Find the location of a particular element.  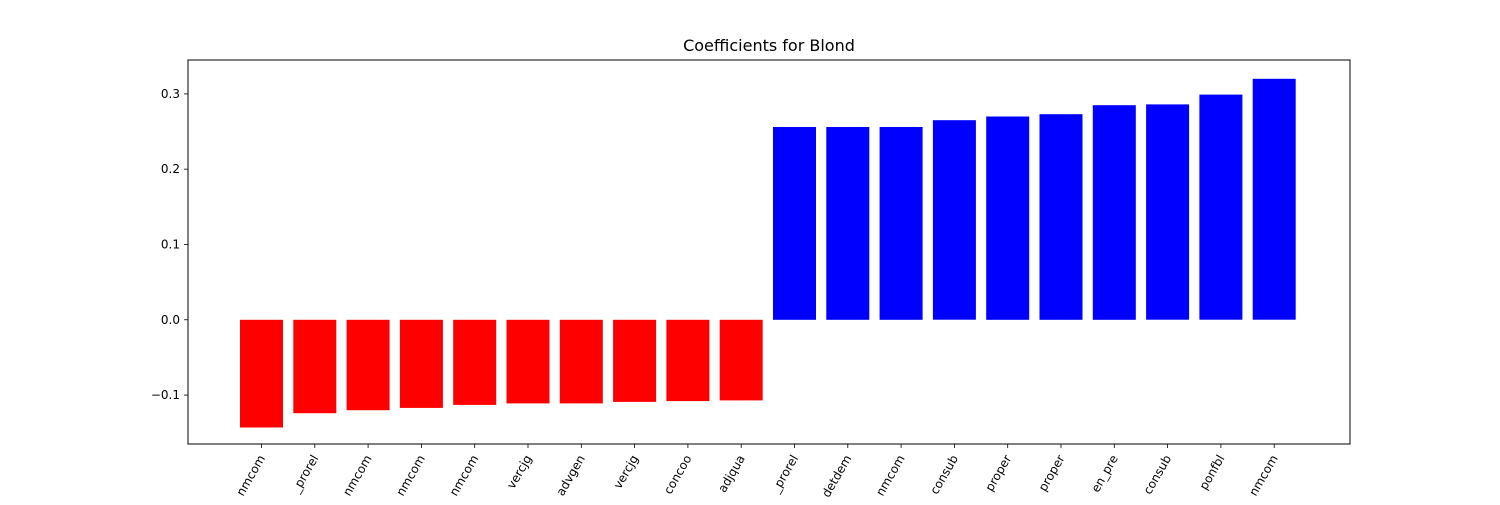

chart-title: Coefficients for Blond is located at coordinates (769, 45).